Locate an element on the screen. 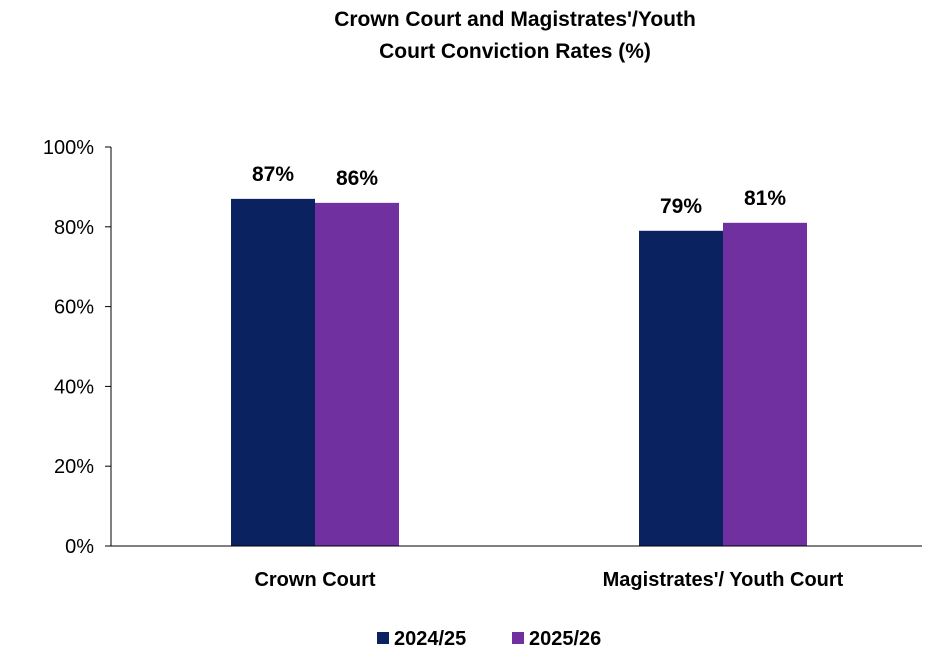 This screenshot has width=930, height=658. chart-title-line-1: Crown Court and Magistrates'/Youth is located at coordinates (515, 19).